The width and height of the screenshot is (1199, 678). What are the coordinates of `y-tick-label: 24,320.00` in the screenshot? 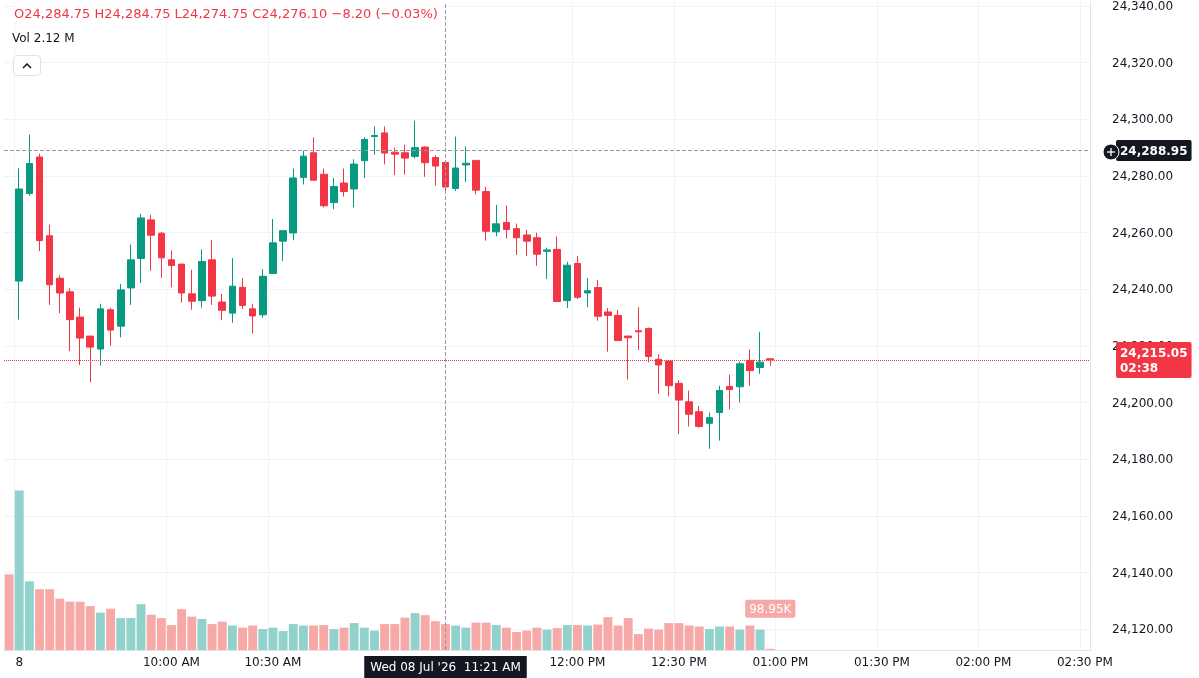 It's located at (1143, 62).